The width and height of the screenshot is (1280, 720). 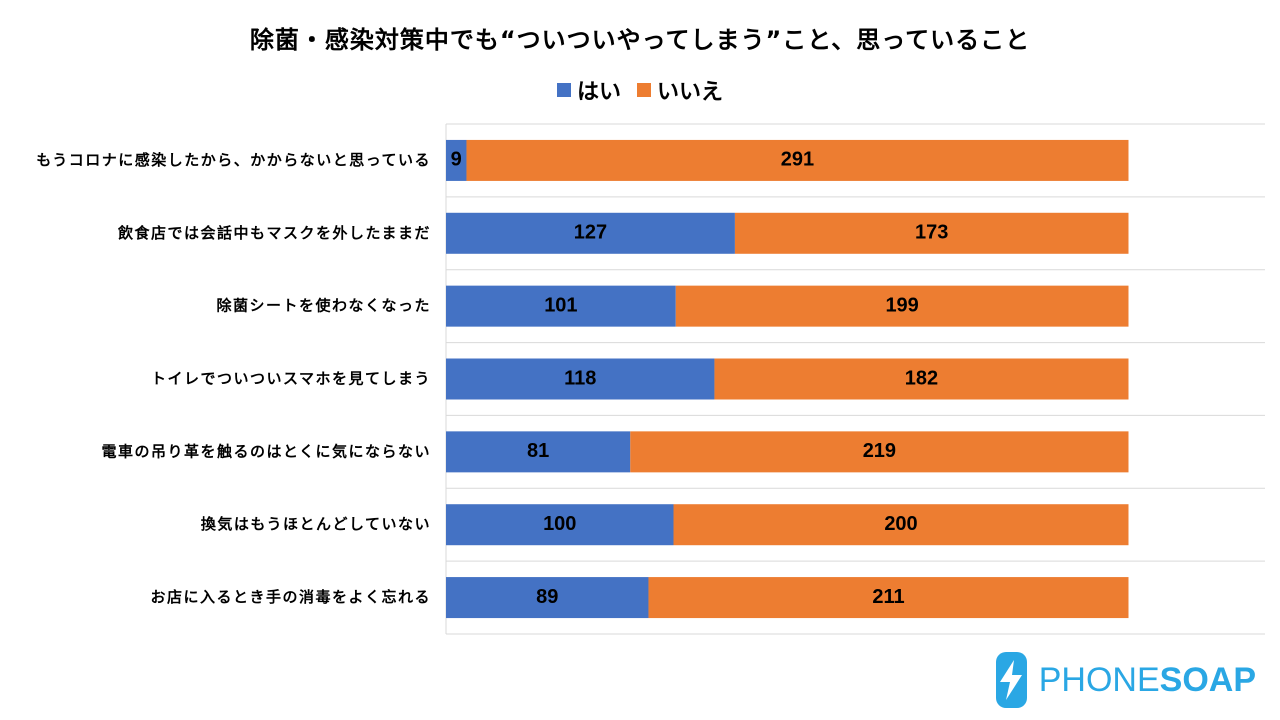 I want to click on logo-text: PHONESOAP, so click(x=1147, y=680).